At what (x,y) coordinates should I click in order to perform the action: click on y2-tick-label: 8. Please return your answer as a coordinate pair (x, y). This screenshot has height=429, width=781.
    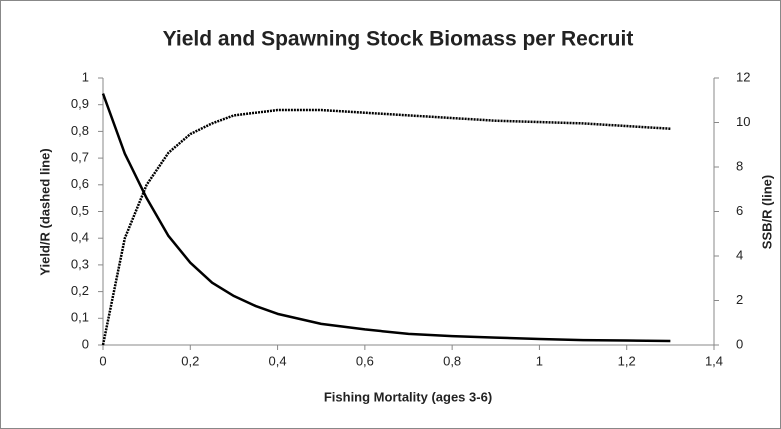
    Looking at the image, I should click on (739, 165).